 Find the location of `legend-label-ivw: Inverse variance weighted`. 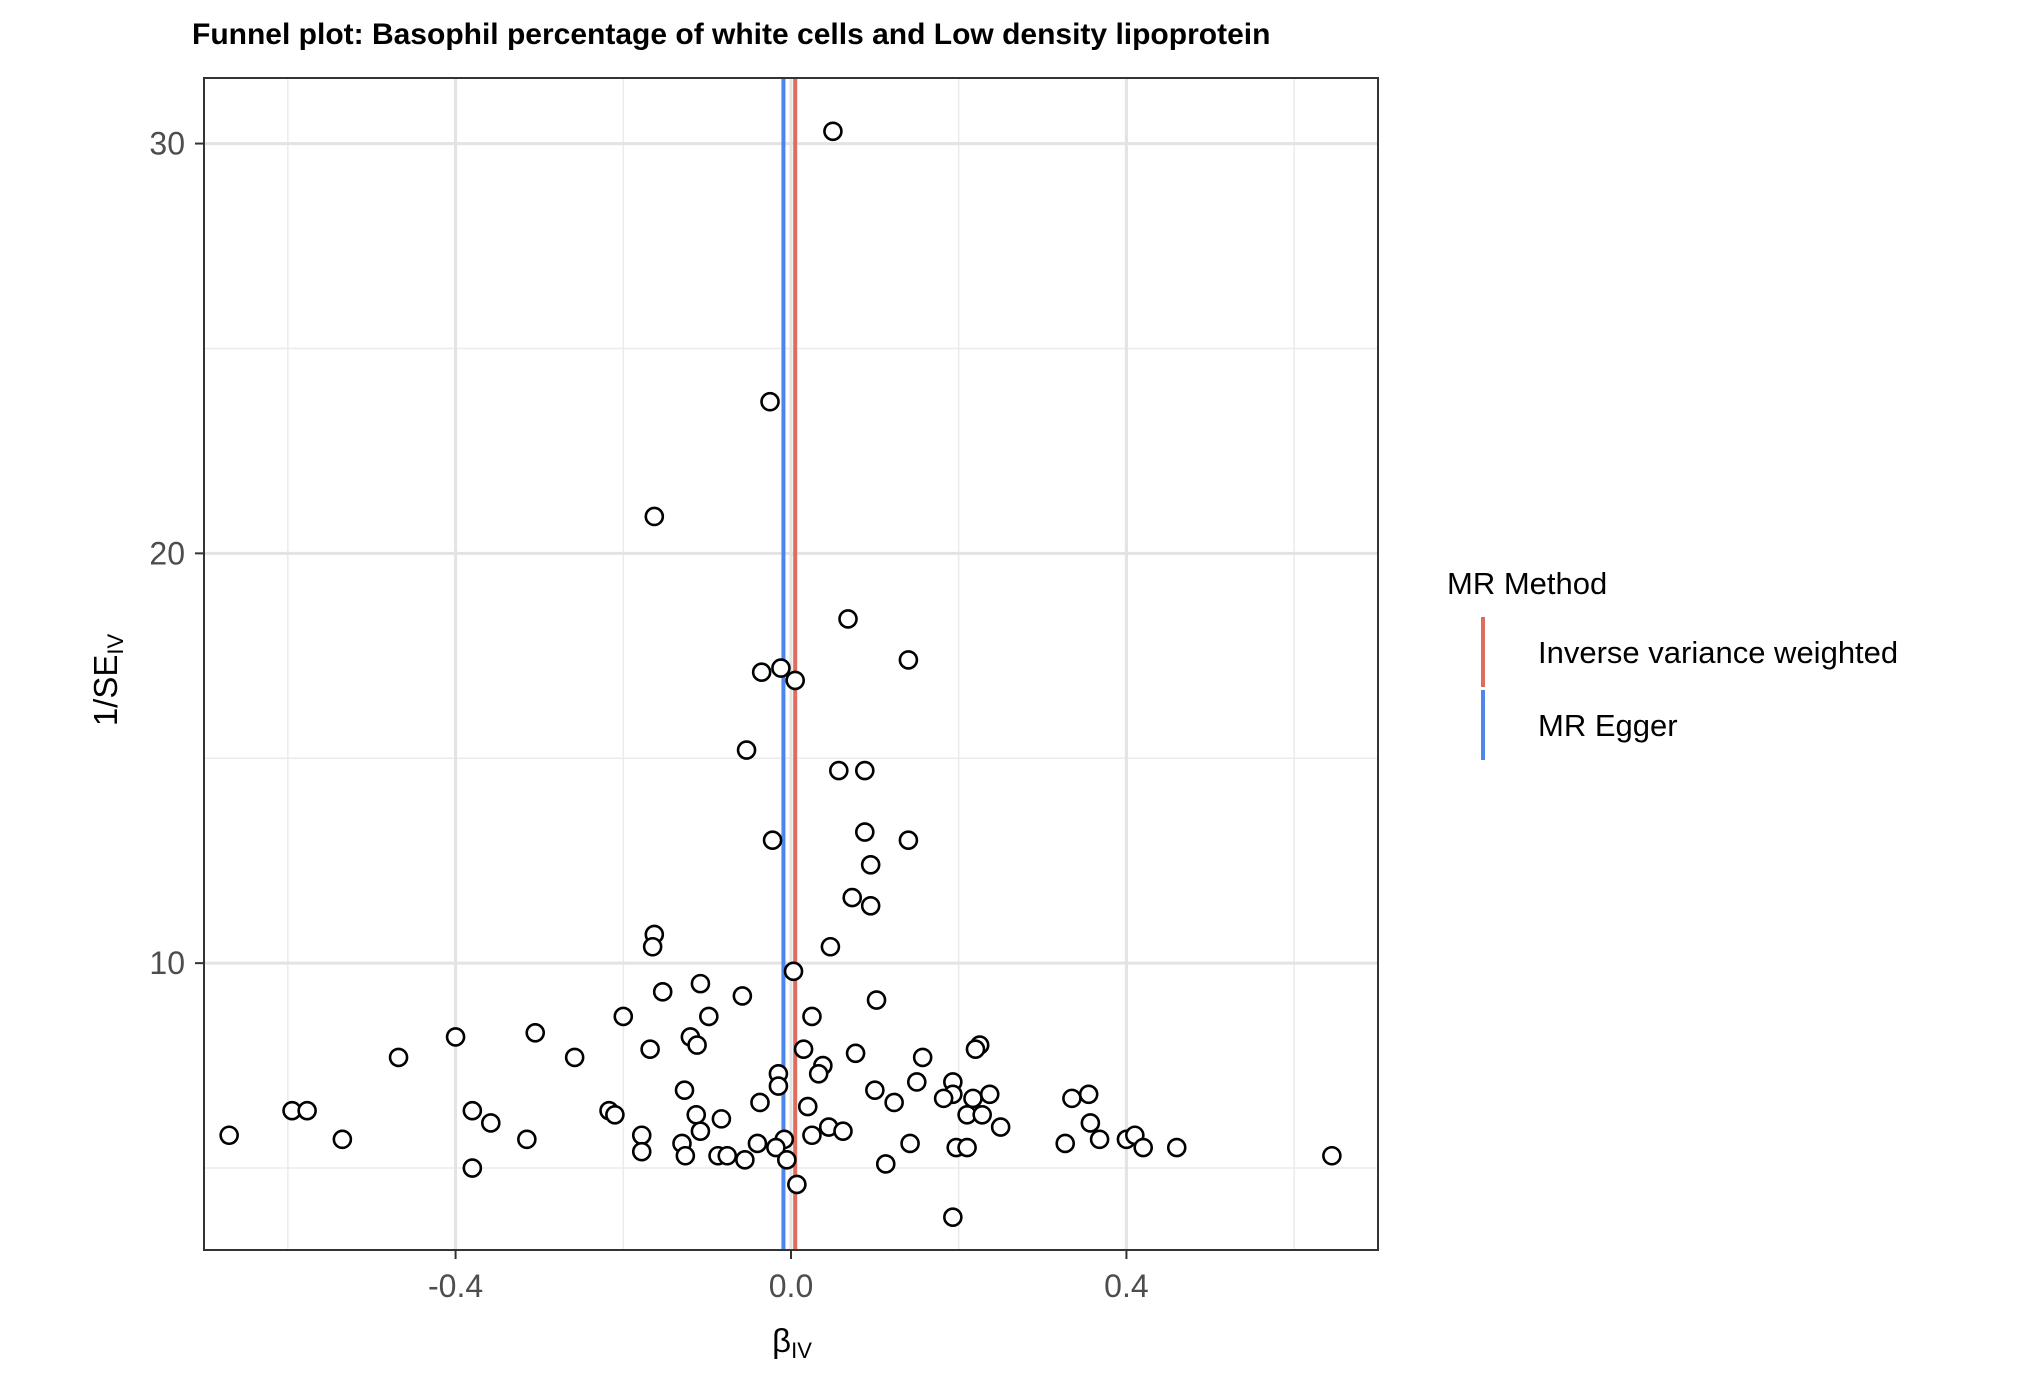

legend-label-ivw: Inverse variance weighted is located at coordinates (1718, 652).